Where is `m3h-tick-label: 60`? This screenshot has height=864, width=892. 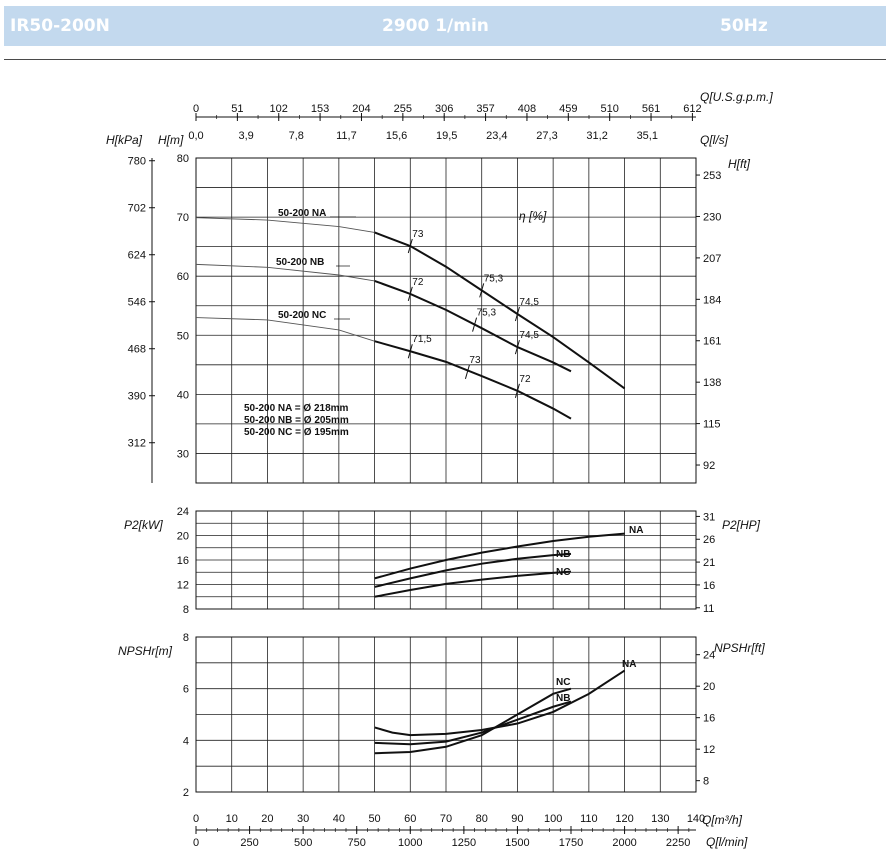 m3h-tick-label: 60 is located at coordinates (410, 819).